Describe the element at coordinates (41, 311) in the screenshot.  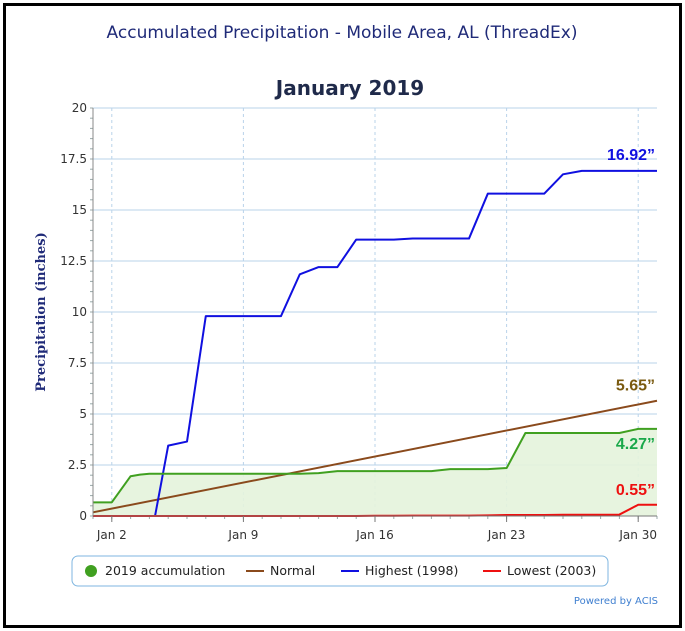
I see `y-axis-label: Precipitation (inches)` at that location.